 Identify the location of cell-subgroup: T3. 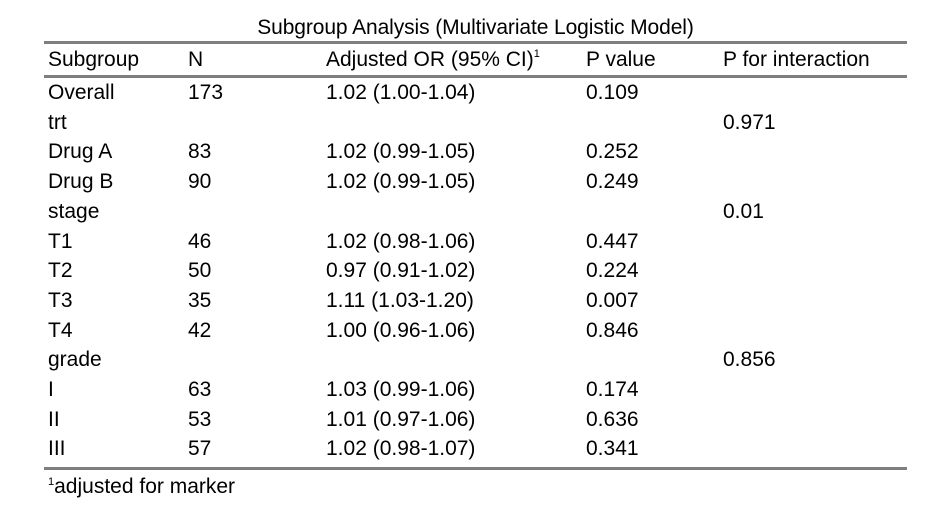
(60, 300).